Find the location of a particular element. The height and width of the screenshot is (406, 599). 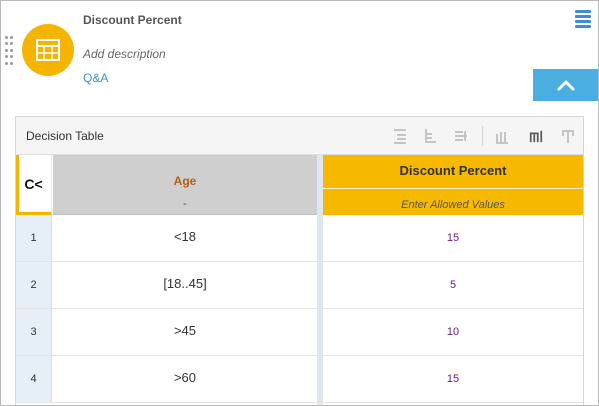

output-cell: 5 is located at coordinates (453, 285).